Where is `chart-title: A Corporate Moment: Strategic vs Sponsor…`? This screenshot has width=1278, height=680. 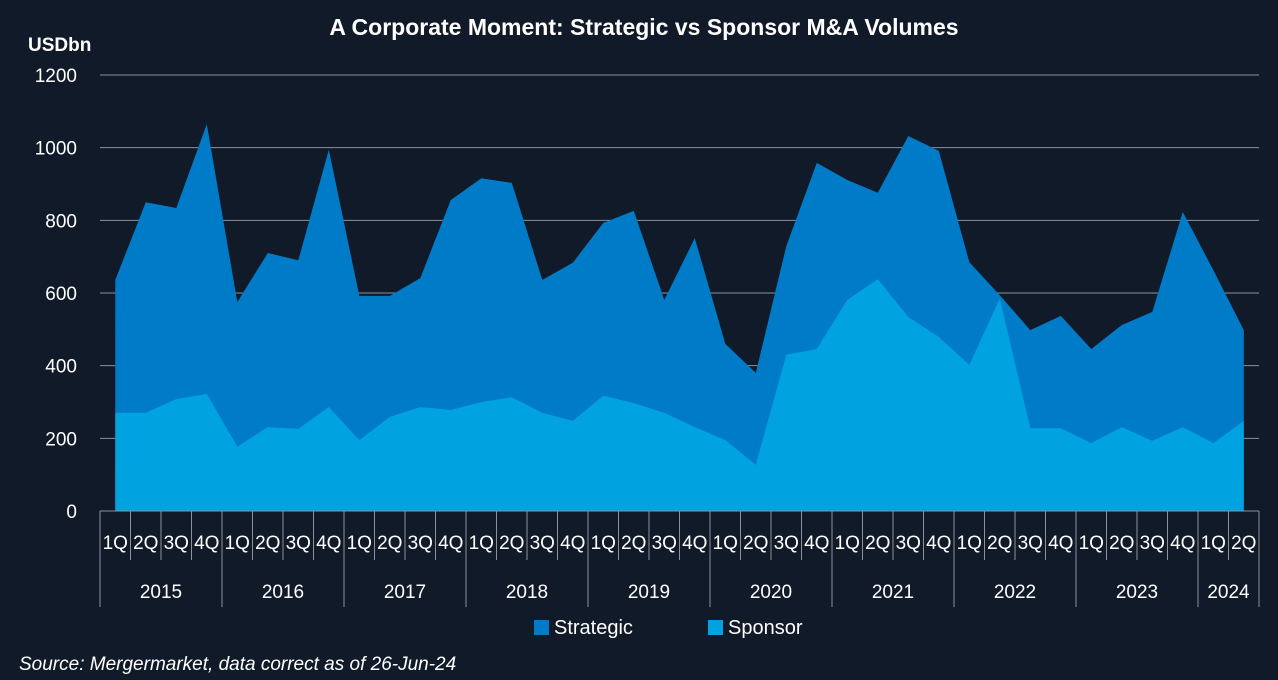 chart-title: A Corporate Moment: Strategic vs Sponsor… is located at coordinates (643, 27).